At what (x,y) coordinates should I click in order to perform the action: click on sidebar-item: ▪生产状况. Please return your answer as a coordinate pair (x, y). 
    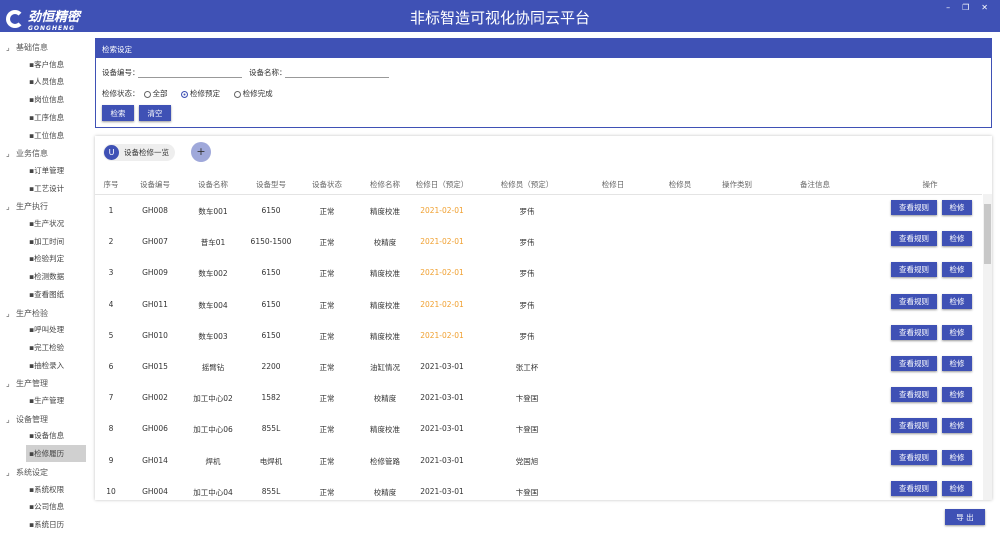
    Looking at the image, I should click on (56, 223).